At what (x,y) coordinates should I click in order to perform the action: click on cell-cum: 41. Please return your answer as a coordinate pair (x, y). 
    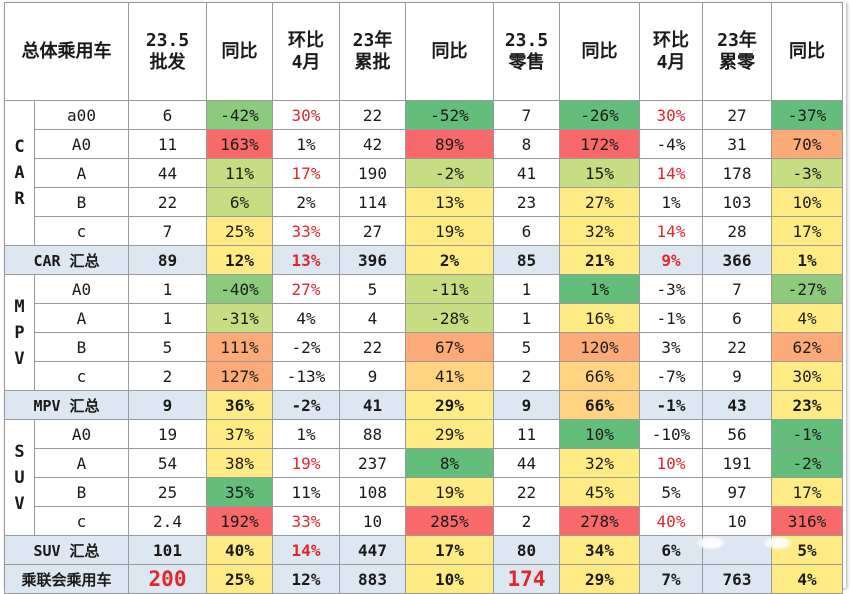
    Looking at the image, I should click on (372, 405).